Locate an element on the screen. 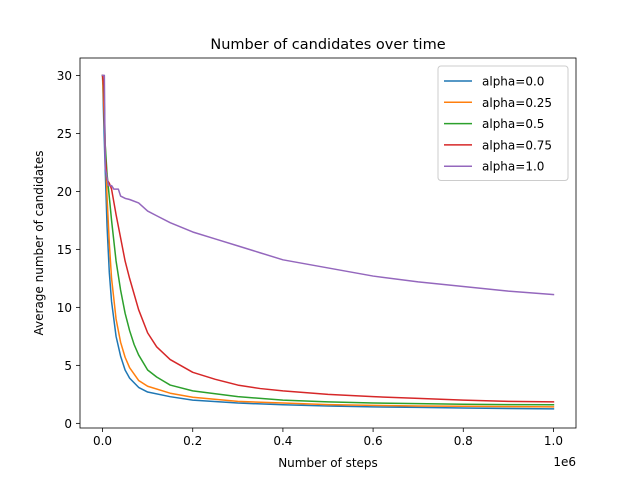 This screenshot has width=640, height=480. y-tick-label: 30 is located at coordinates (64, 76).